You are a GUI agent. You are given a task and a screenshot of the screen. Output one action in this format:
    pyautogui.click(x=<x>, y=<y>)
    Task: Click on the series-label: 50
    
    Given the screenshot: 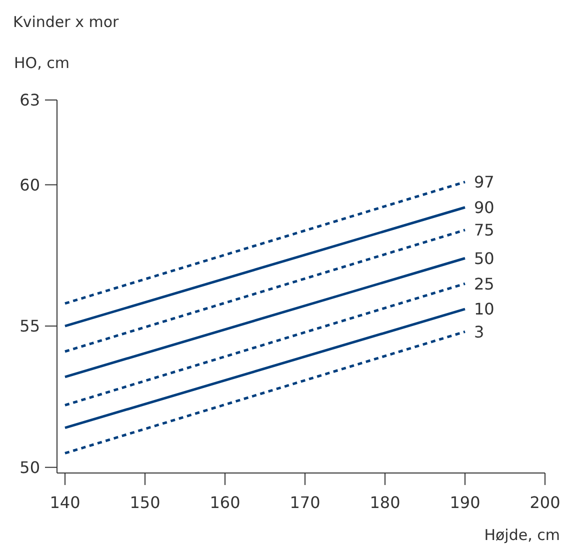 What is the action you would take?
    pyautogui.click(x=484, y=258)
    